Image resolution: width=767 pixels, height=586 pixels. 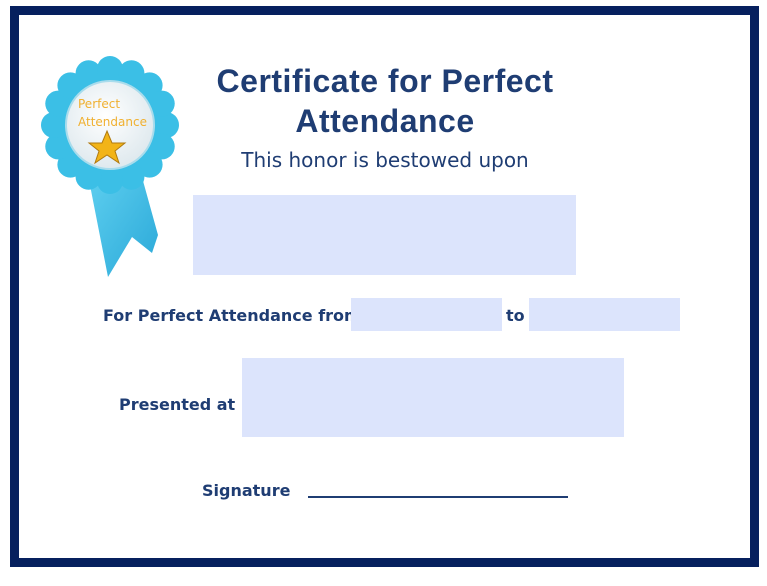 I want to click on presented-at-field, so click(x=433, y=397).